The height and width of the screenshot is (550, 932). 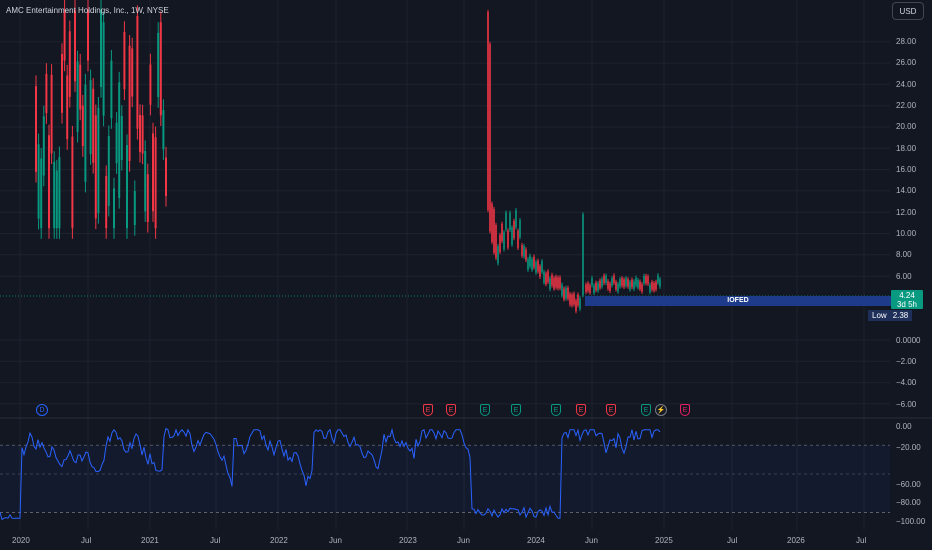 What do you see at coordinates (906, 62) in the screenshot?
I see `price-tick: 26.00` at bounding box center [906, 62].